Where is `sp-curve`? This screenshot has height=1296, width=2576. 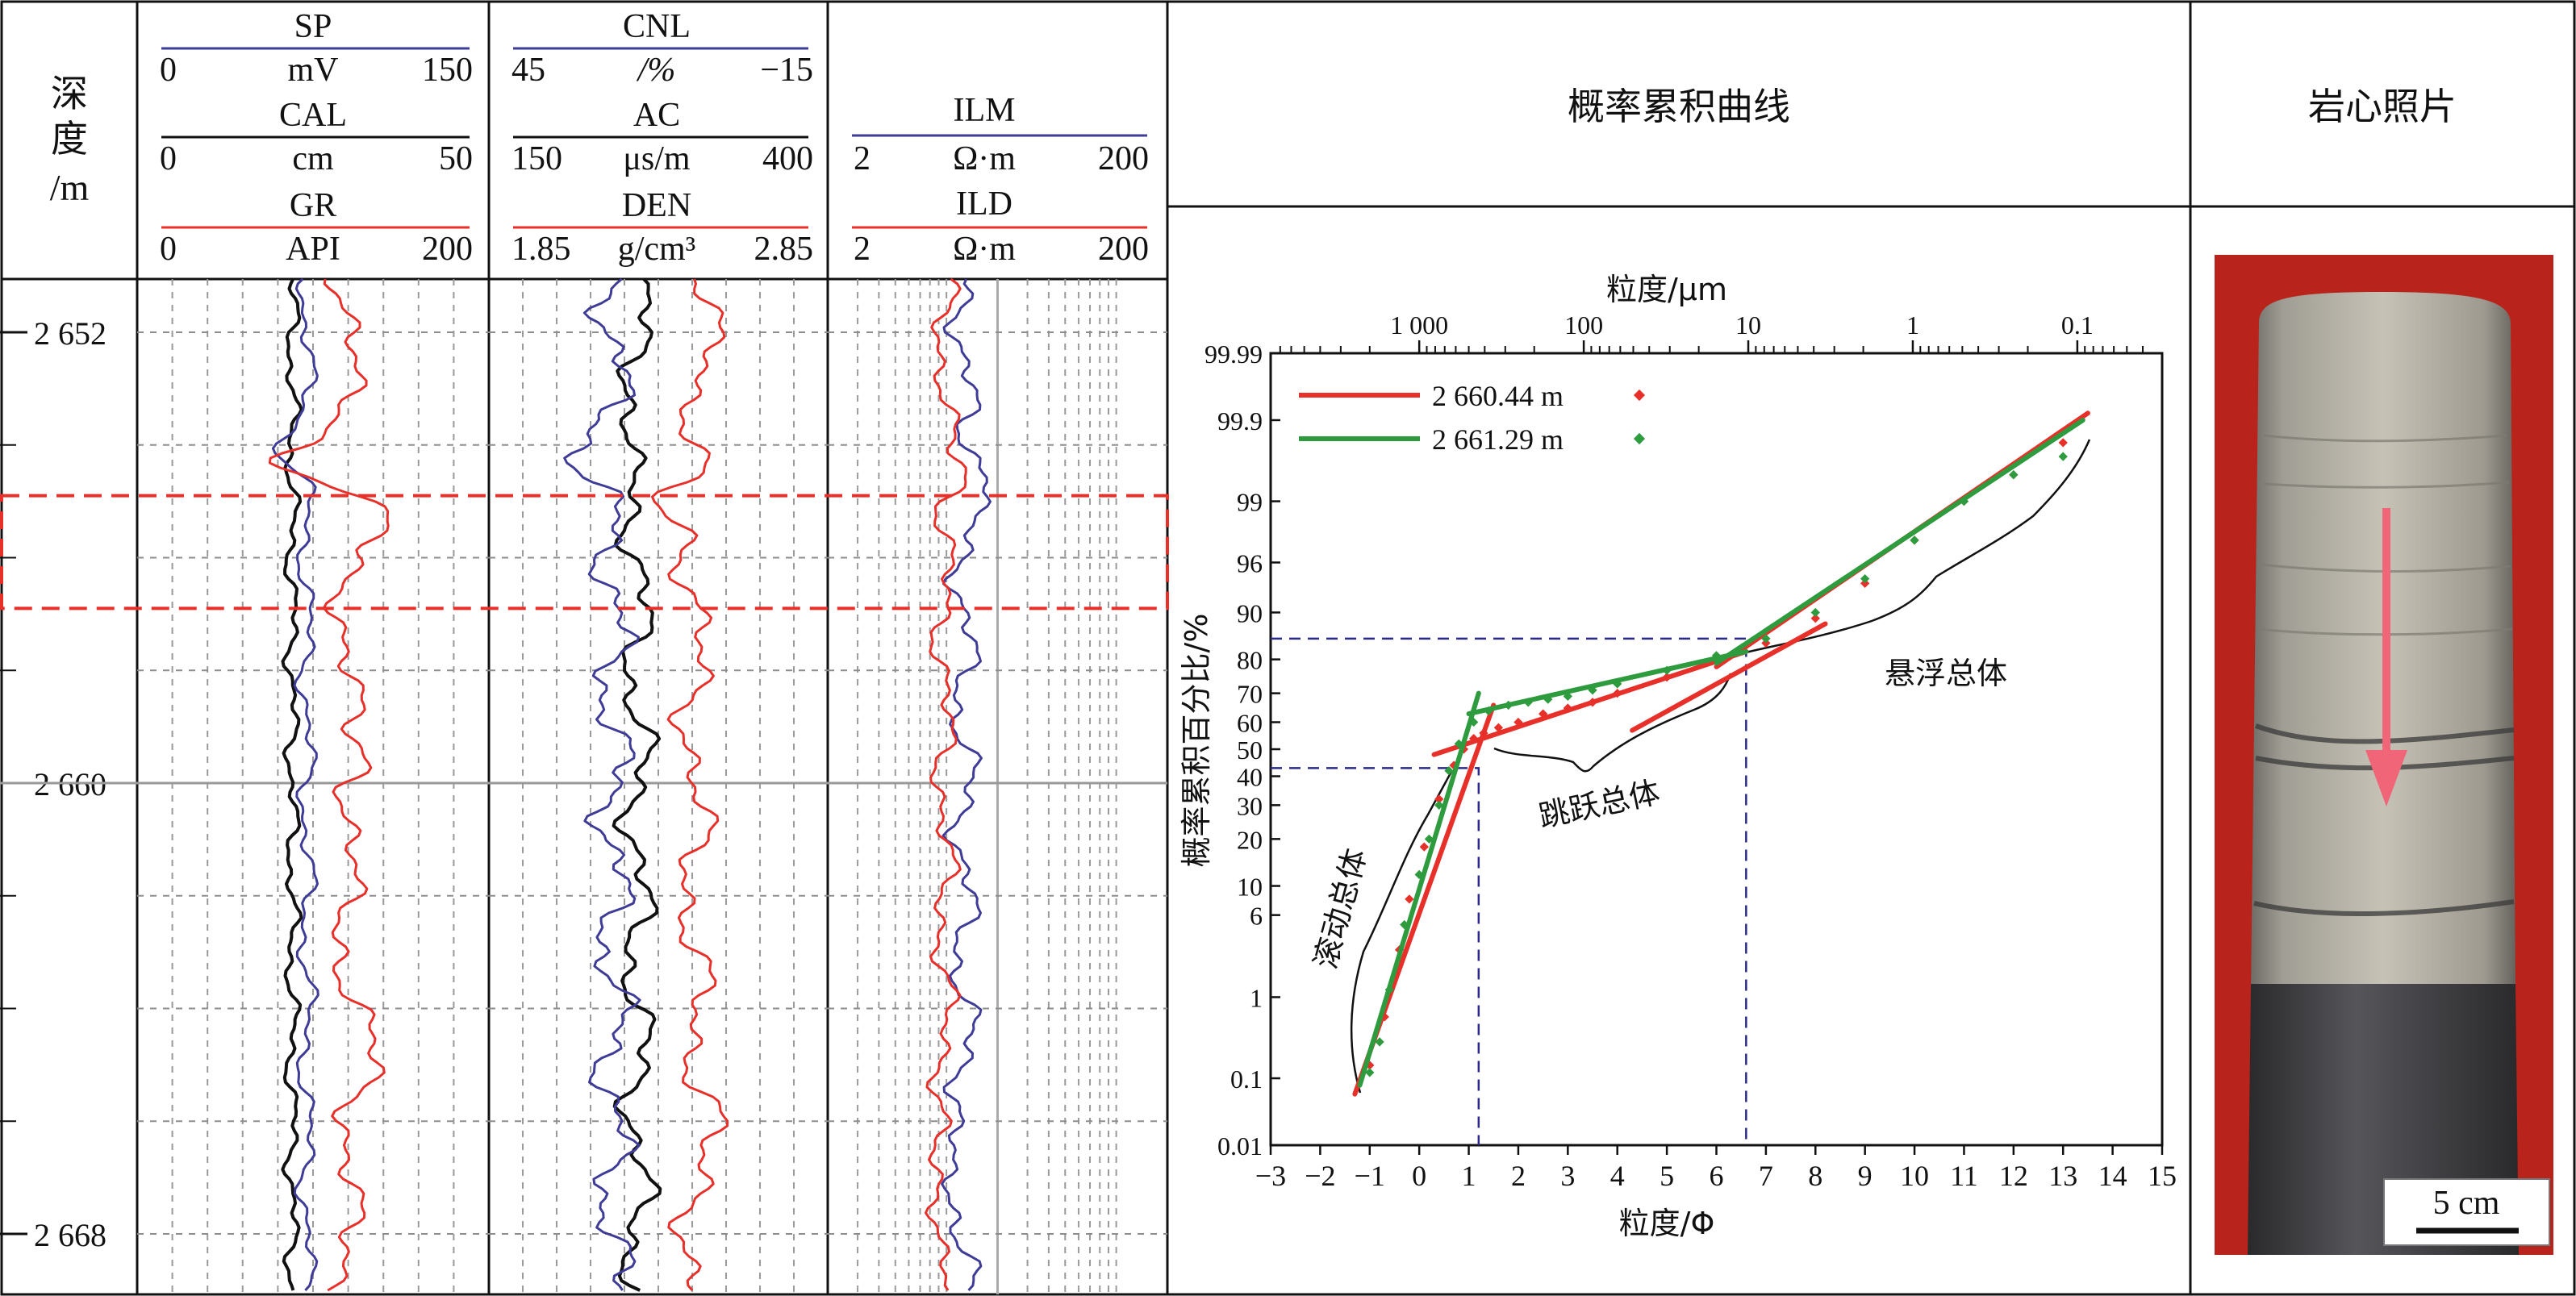
sp-curve is located at coordinates (295, 784).